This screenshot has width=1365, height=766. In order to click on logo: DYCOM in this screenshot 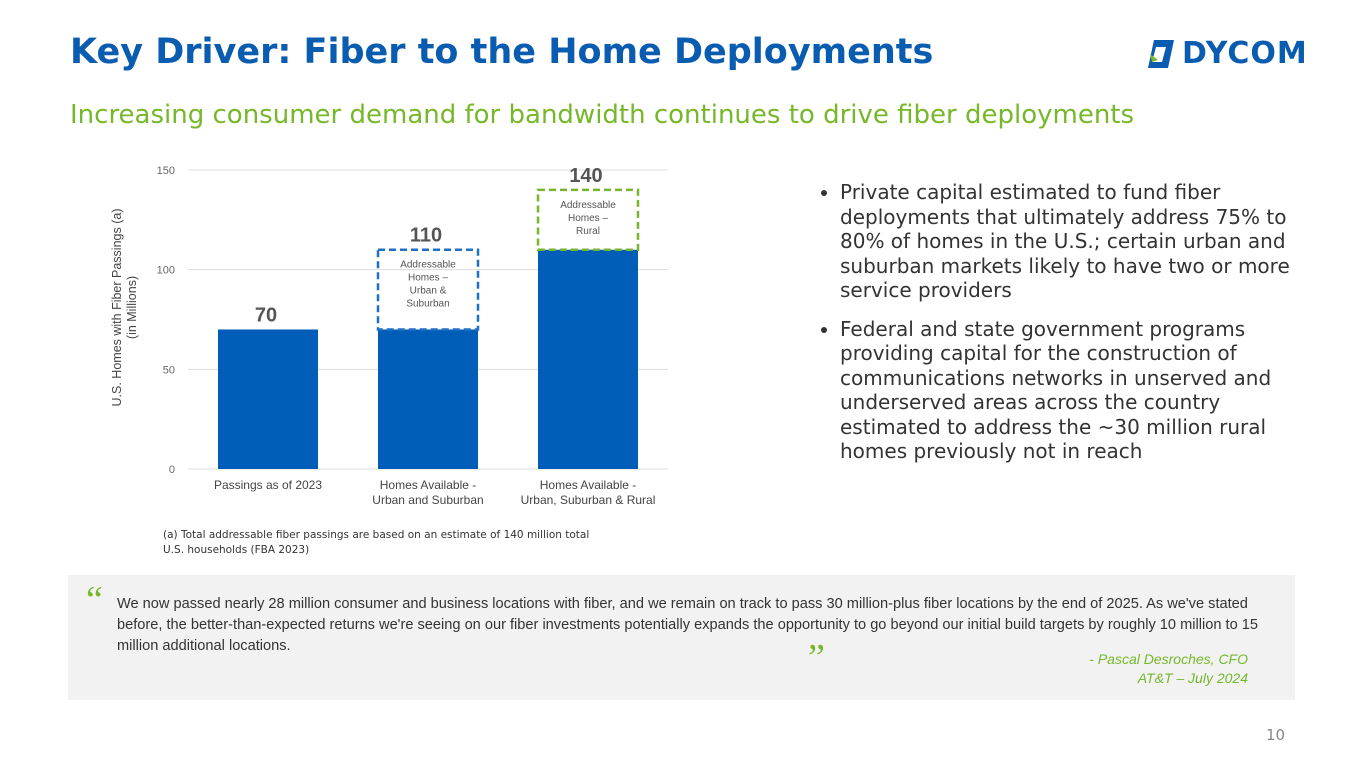, I will do `click(1226, 53)`.